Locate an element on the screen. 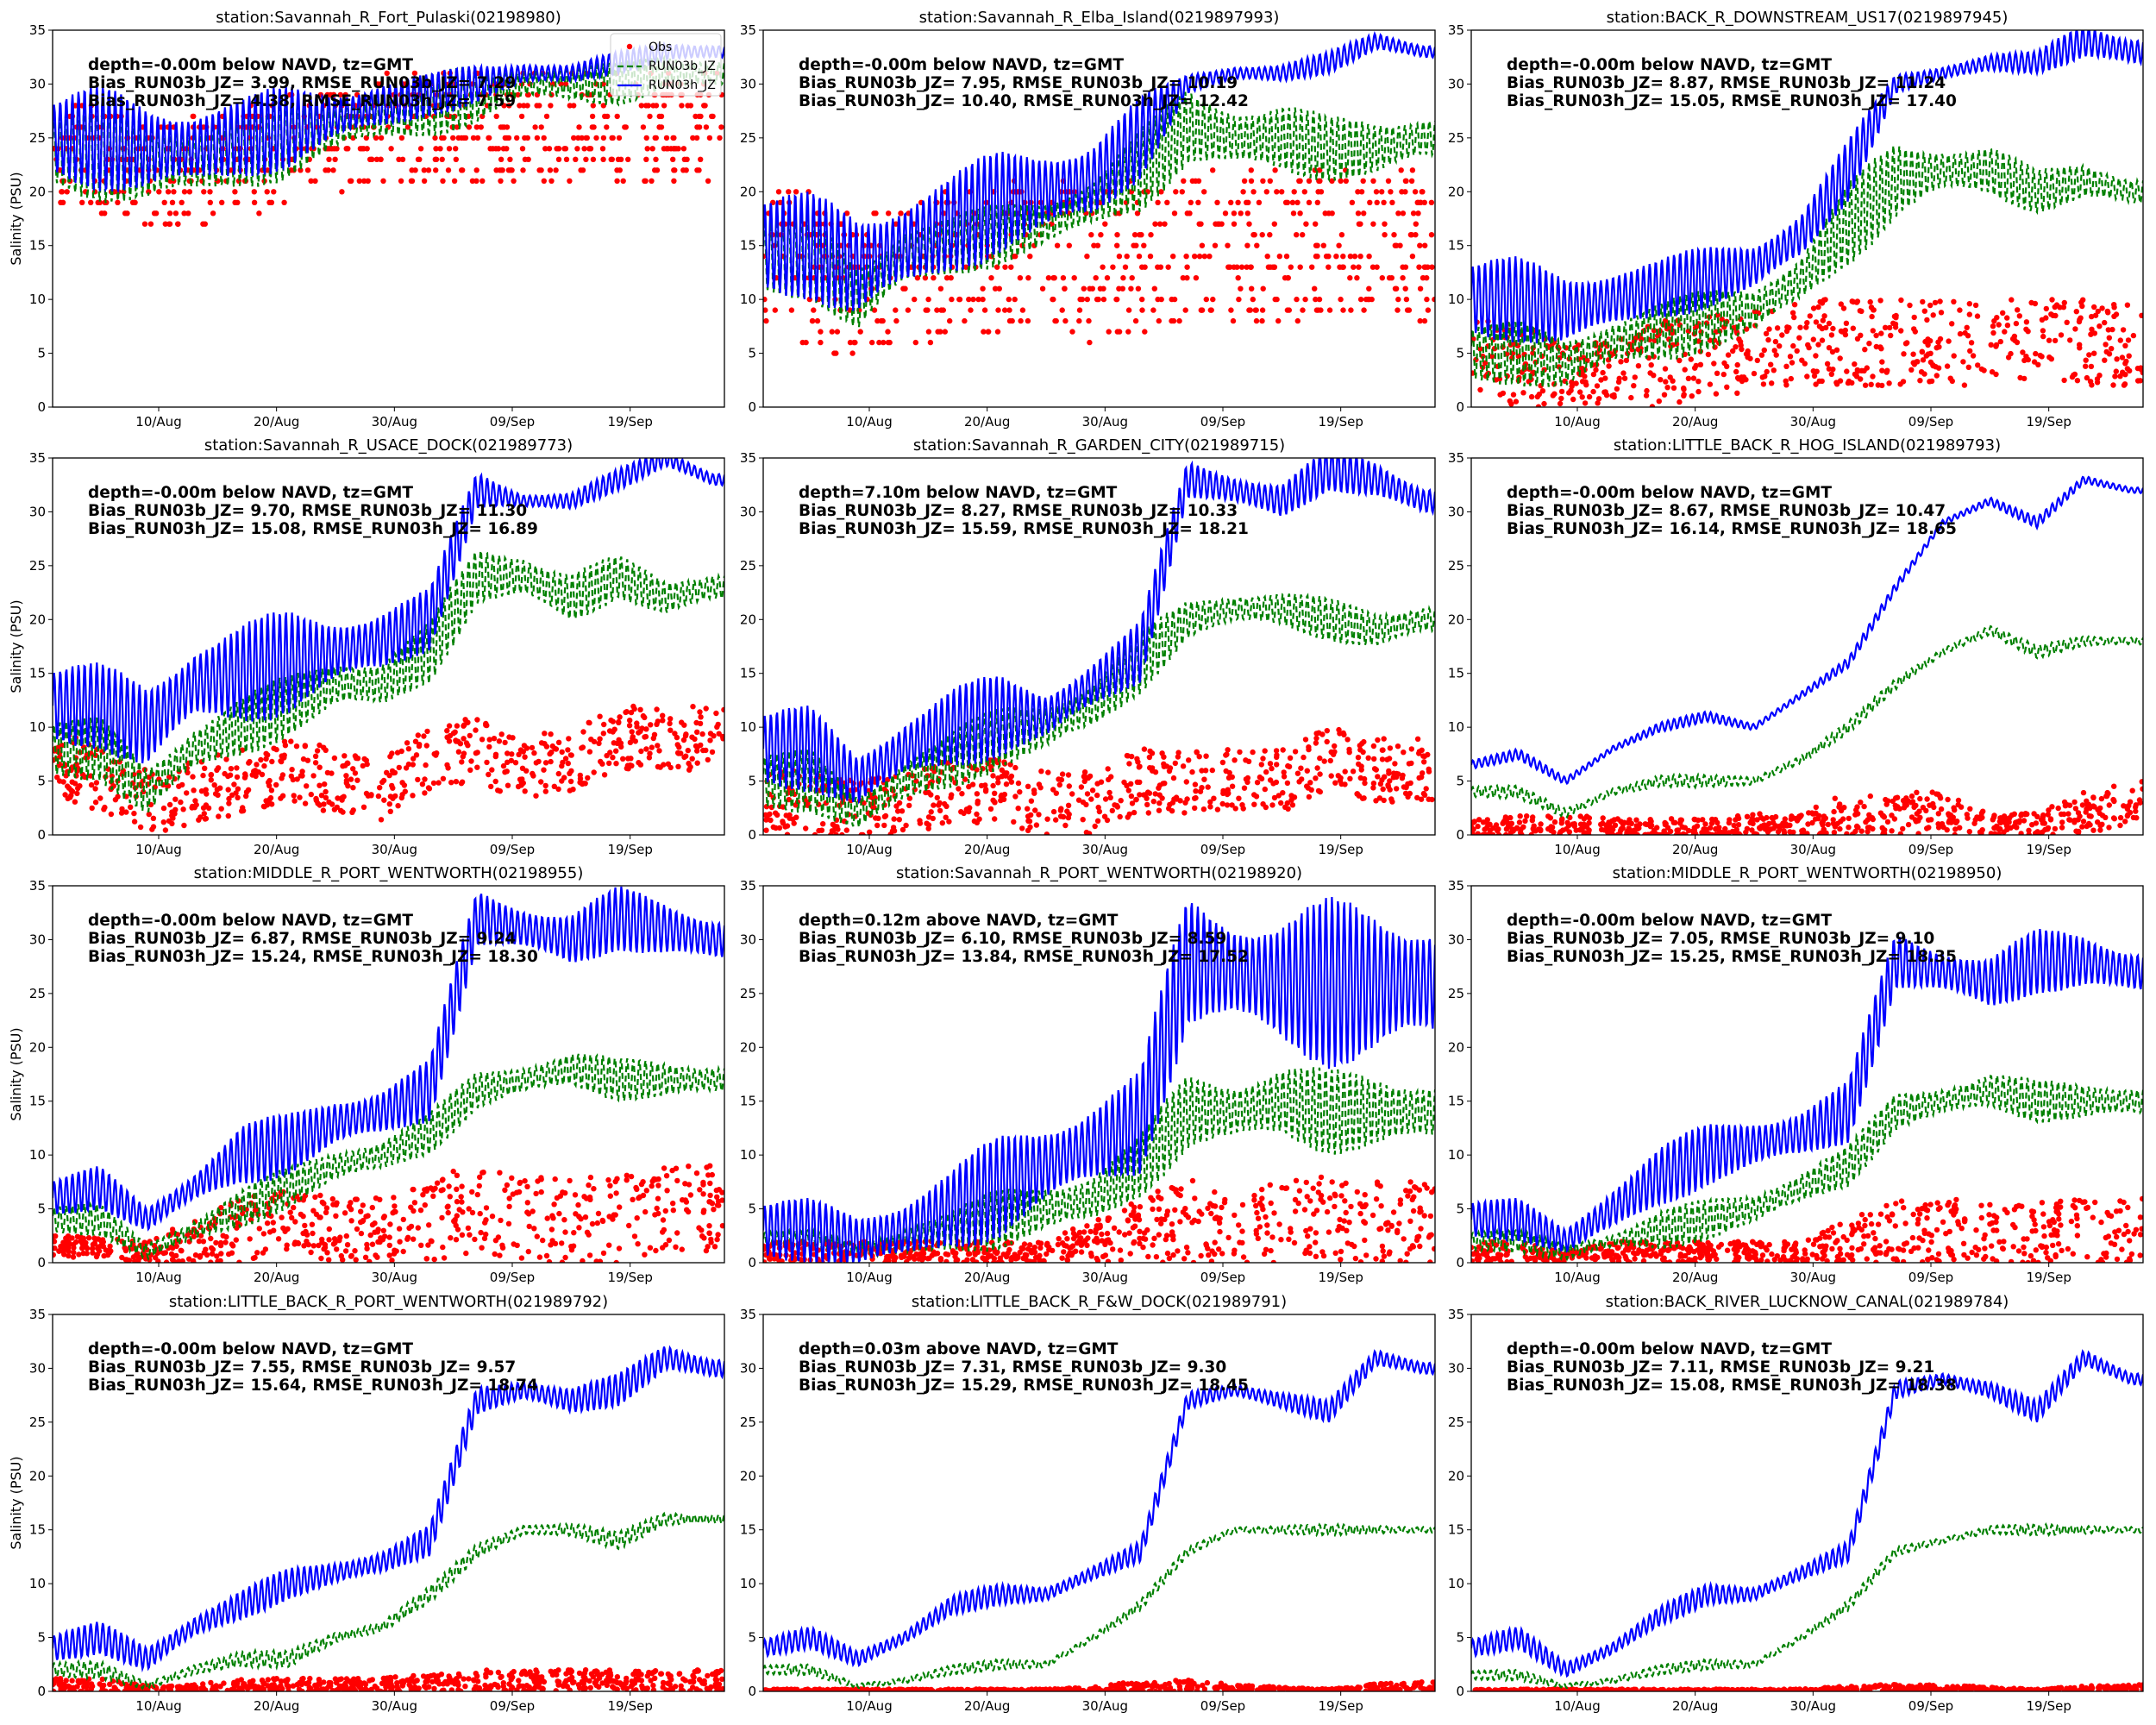 This screenshot has width=2156, height=1725. y-tick-label: 5 is located at coordinates (1460, 353).